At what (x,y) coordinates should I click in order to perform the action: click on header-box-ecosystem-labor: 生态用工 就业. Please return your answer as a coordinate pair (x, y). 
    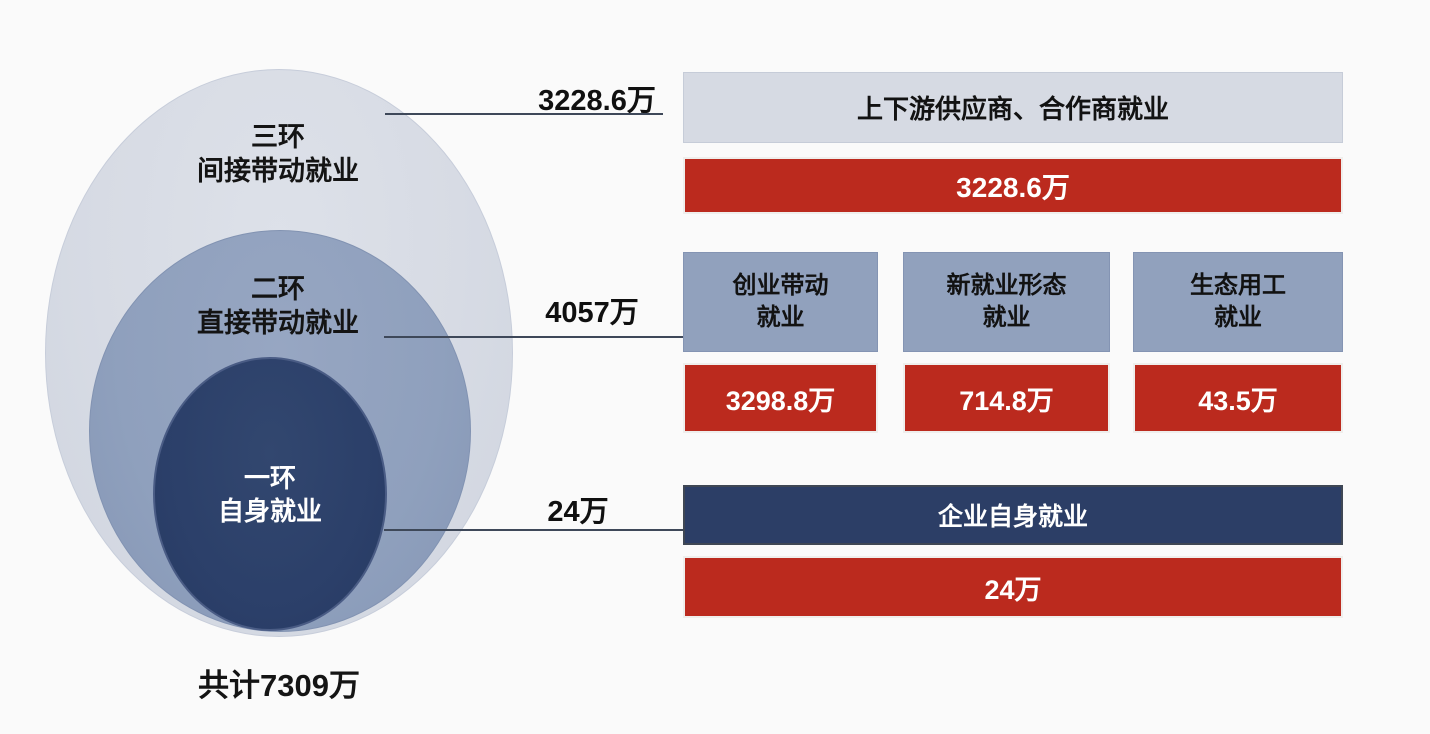
    Looking at the image, I should click on (1238, 302).